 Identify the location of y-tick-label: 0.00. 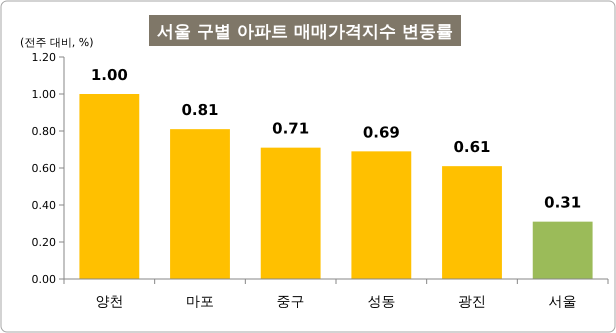
(44, 279).